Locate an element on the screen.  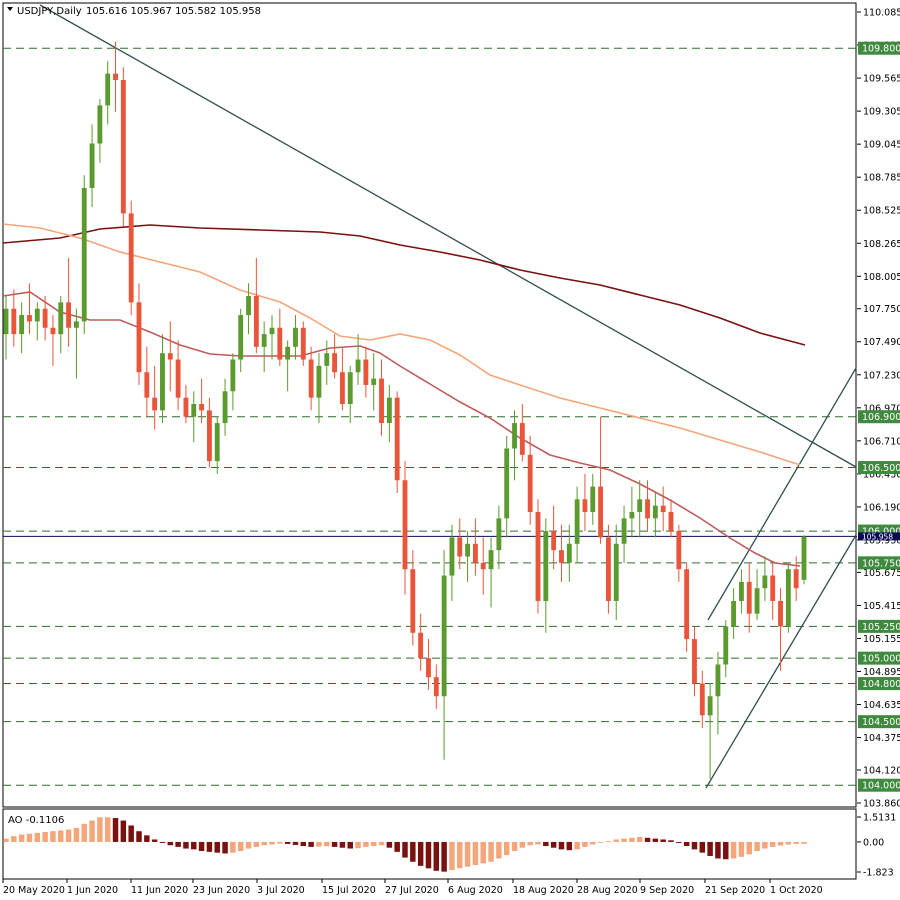
dropdown-triangle-icon is located at coordinates (10, 9).